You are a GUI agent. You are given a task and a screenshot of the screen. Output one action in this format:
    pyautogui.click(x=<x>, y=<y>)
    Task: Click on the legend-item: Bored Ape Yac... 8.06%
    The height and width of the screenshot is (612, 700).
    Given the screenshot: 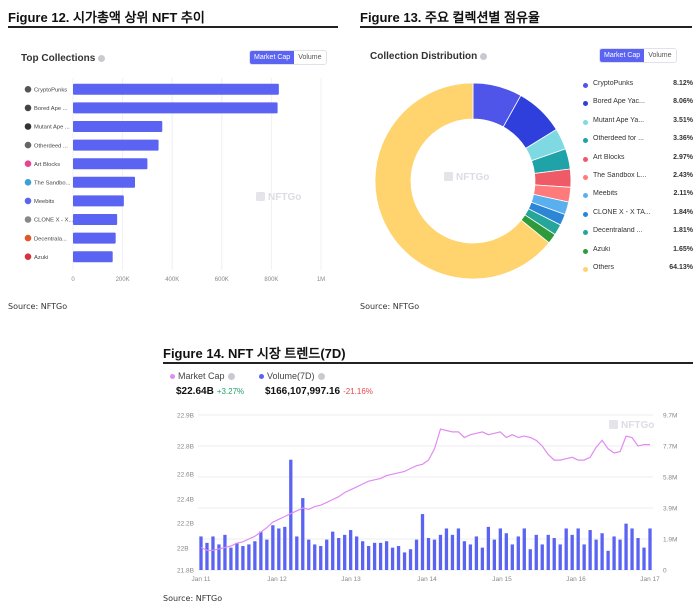 What is the action you would take?
    pyautogui.click(x=638, y=104)
    